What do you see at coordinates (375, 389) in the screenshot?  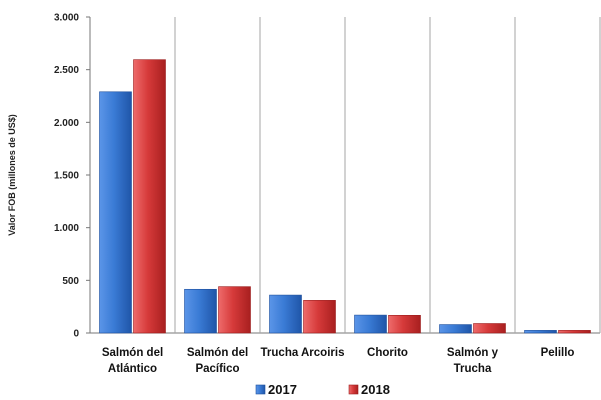 I see `legend-label-2018: 2018` at bounding box center [375, 389].